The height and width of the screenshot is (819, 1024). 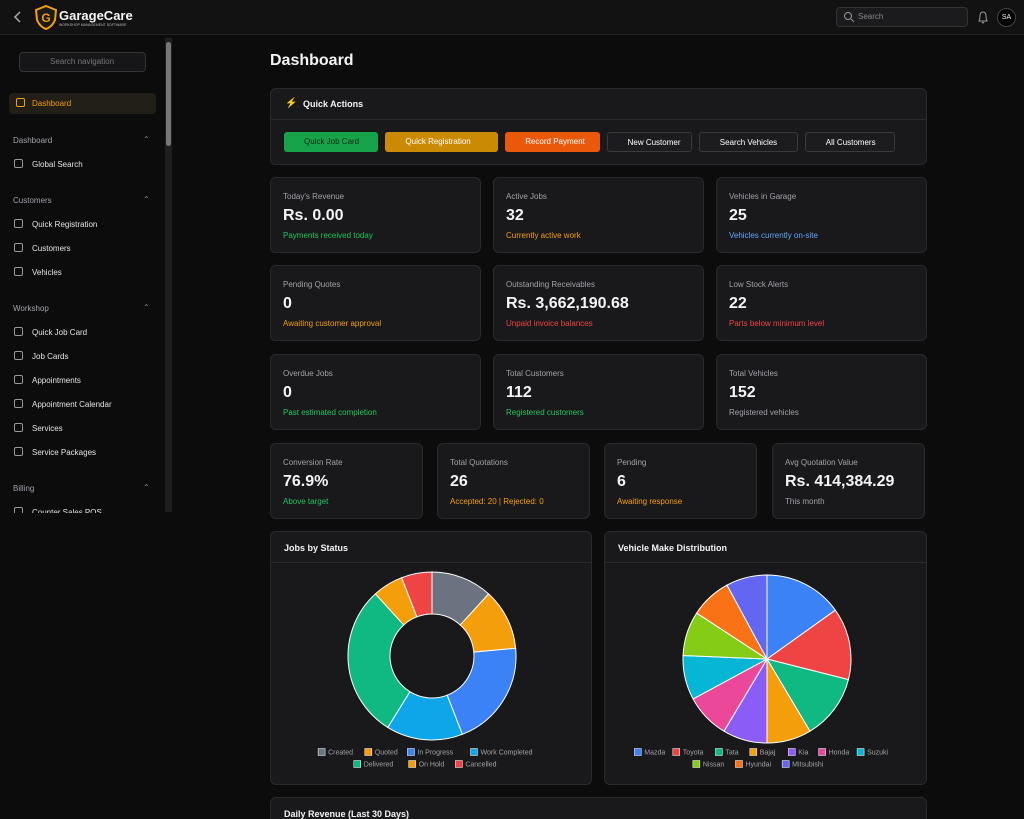 I want to click on scrollbar-thumb, so click(x=168, y=94).